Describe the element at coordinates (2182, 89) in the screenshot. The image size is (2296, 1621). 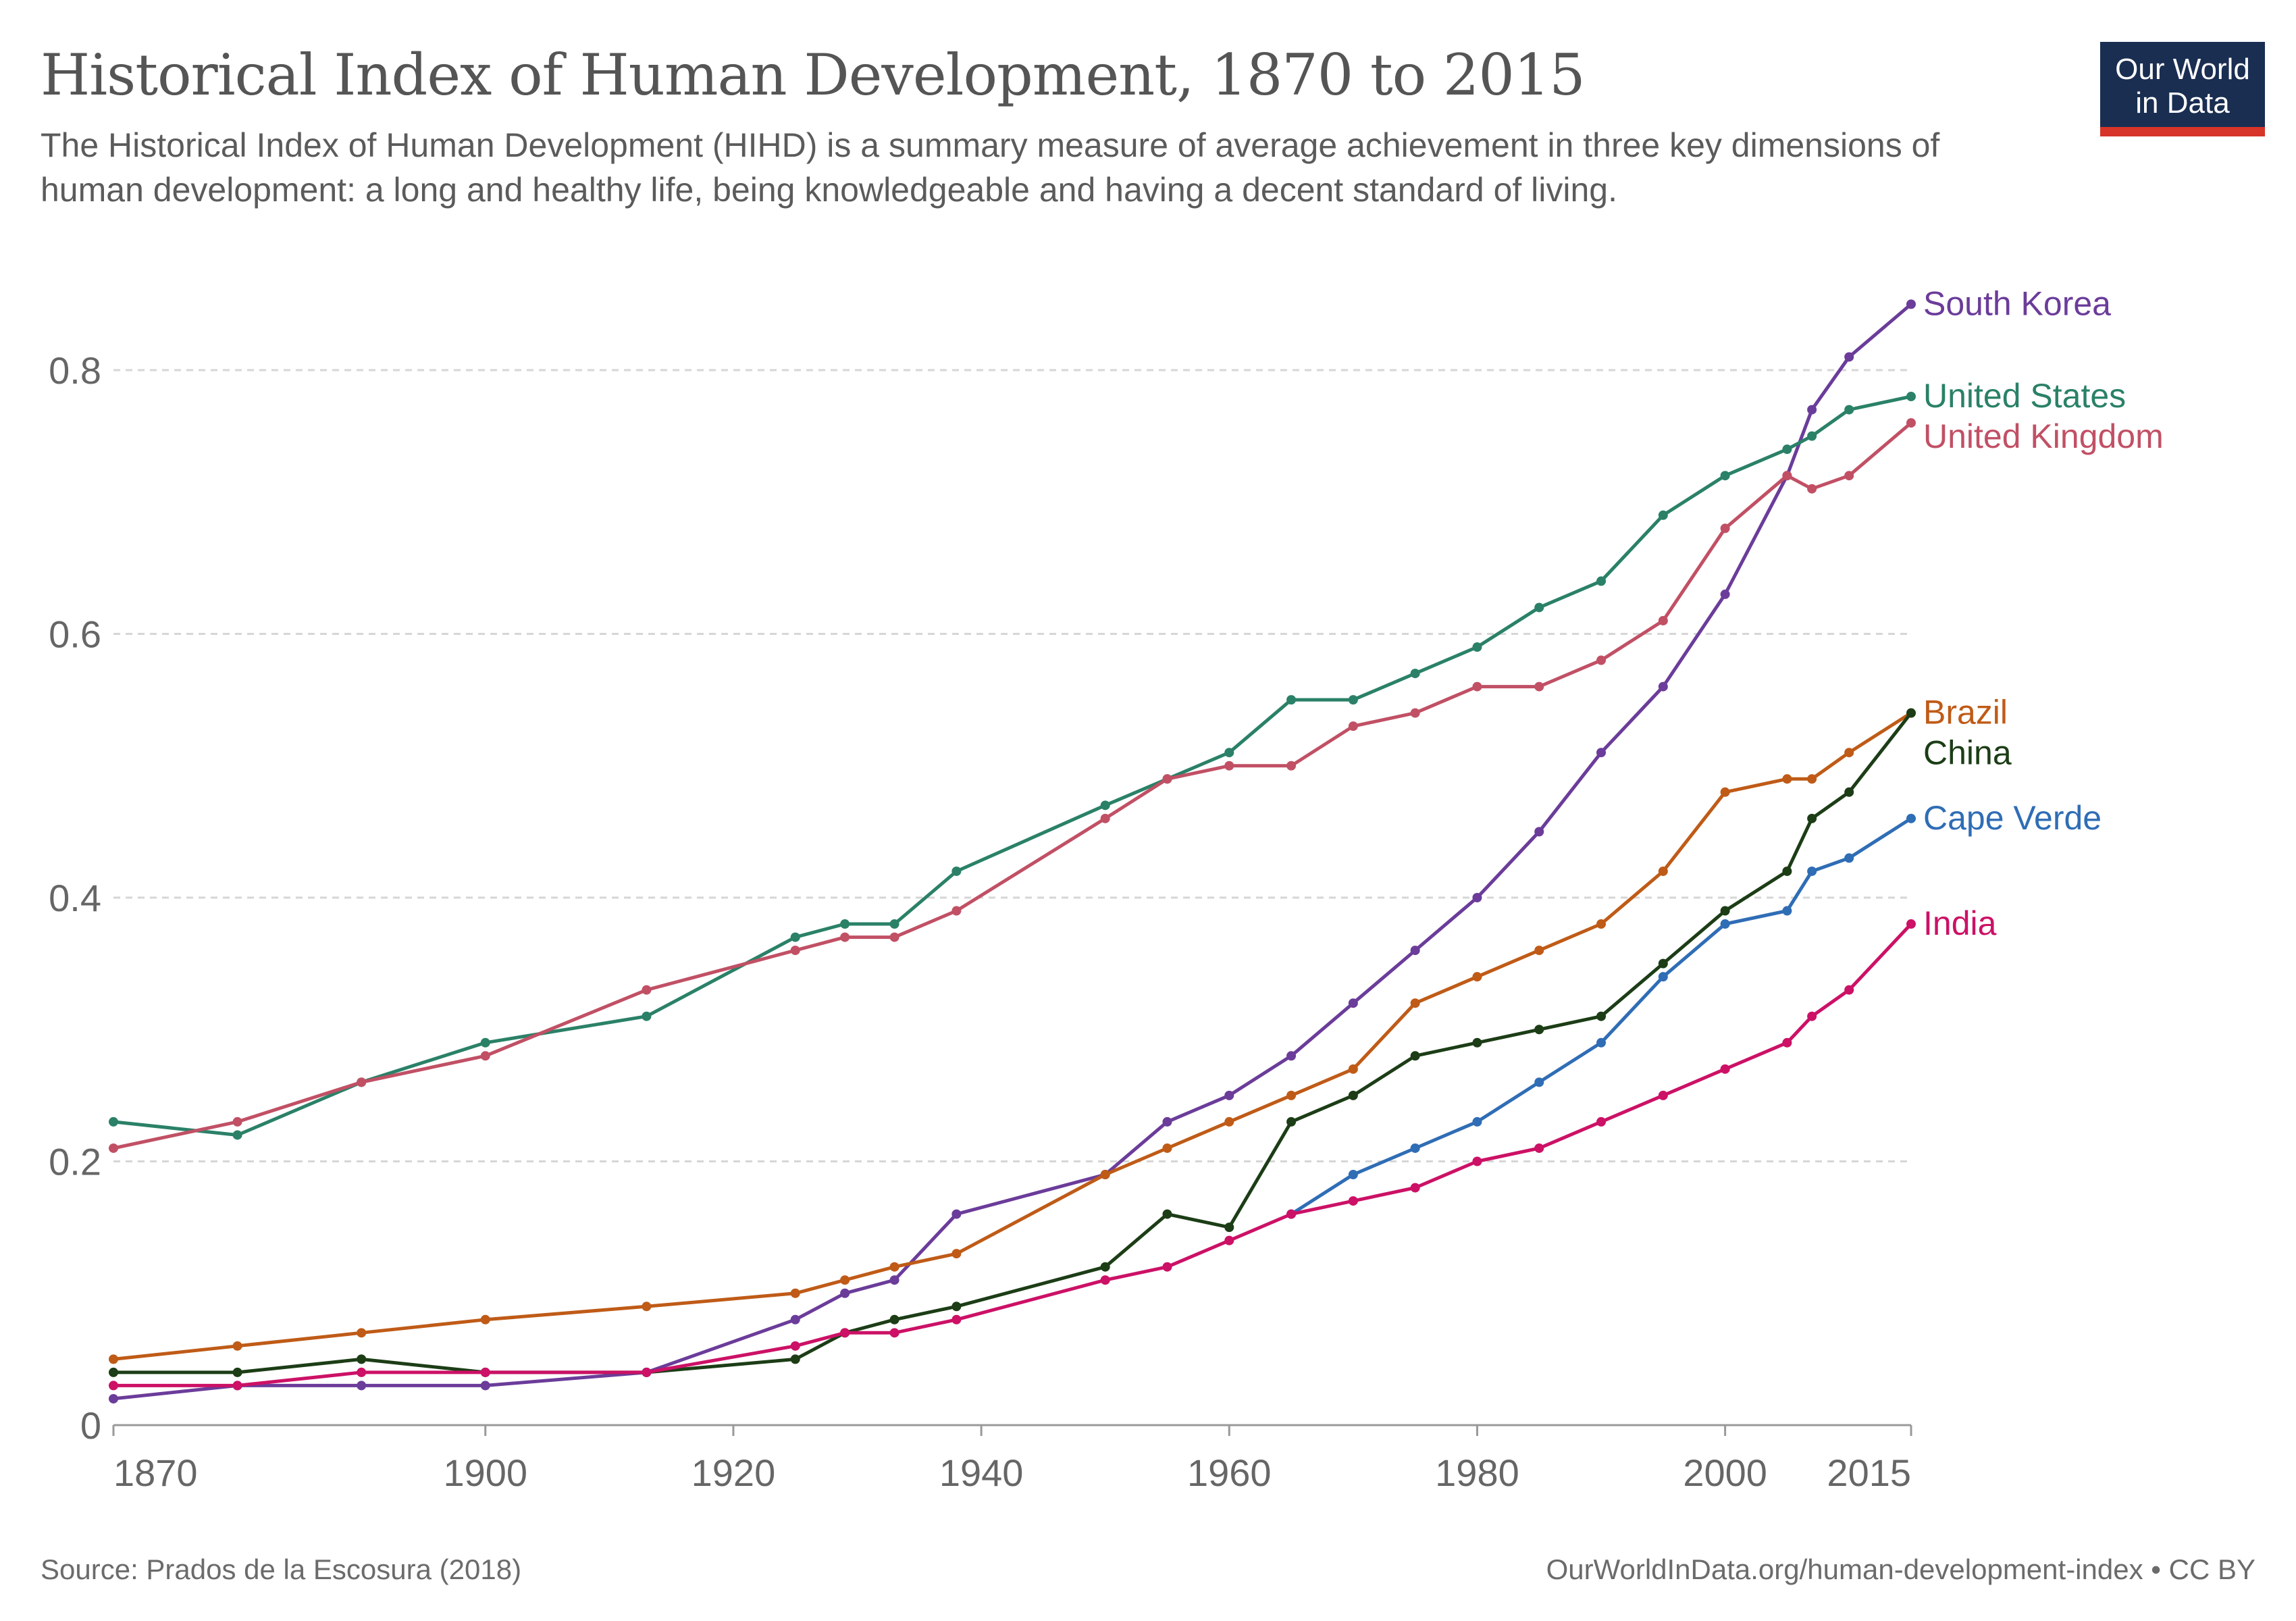
I see `owid-logo: Our World in Data` at that location.